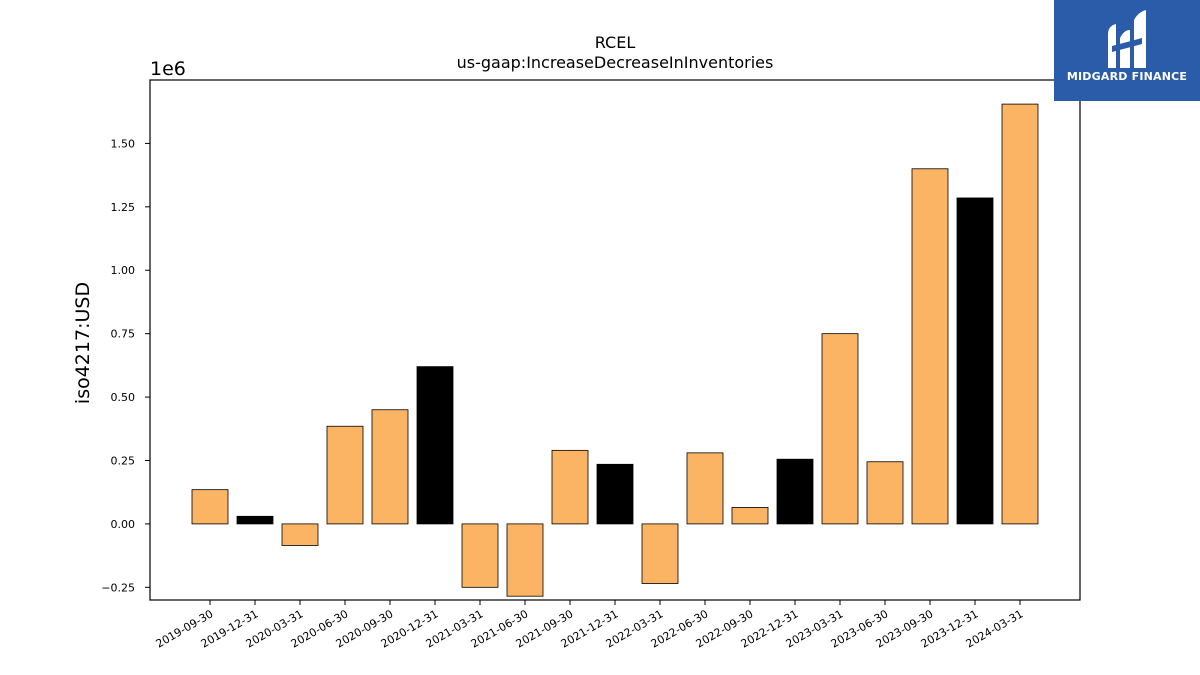 Image resolution: width=1200 pixels, height=675 pixels. I want to click on y-tick-label: 1.00, so click(123, 270).